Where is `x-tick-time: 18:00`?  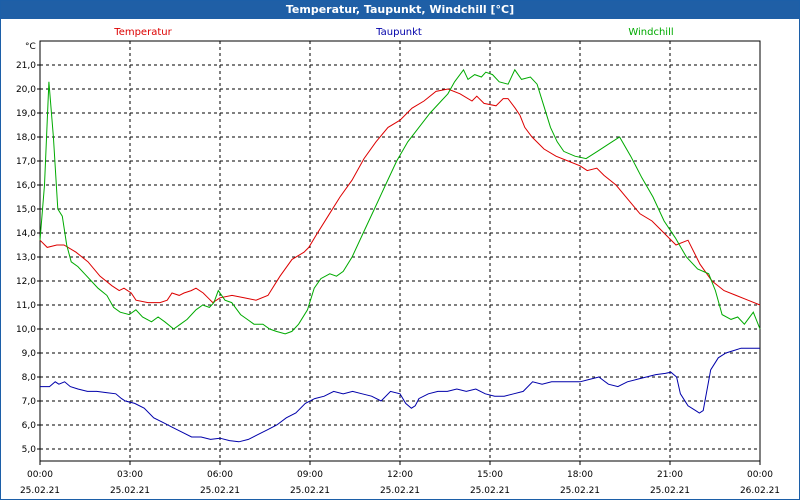 x-tick-time: 18:00 is located at coordinates (580, 475).